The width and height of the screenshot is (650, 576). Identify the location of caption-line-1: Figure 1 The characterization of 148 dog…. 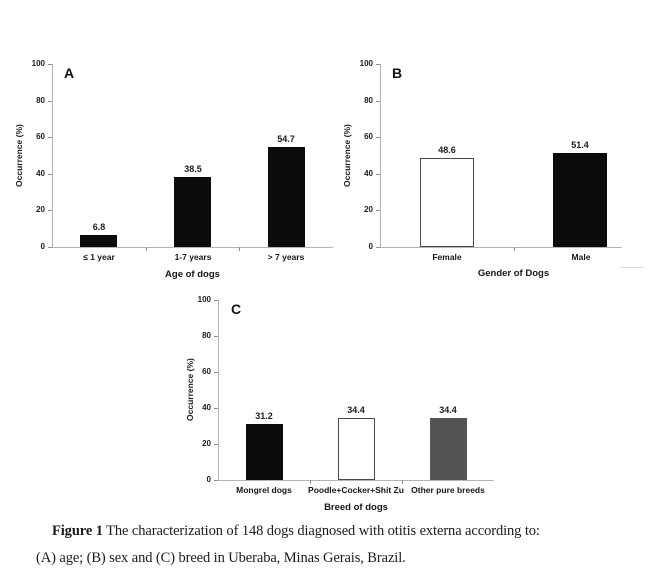
(296, 531).